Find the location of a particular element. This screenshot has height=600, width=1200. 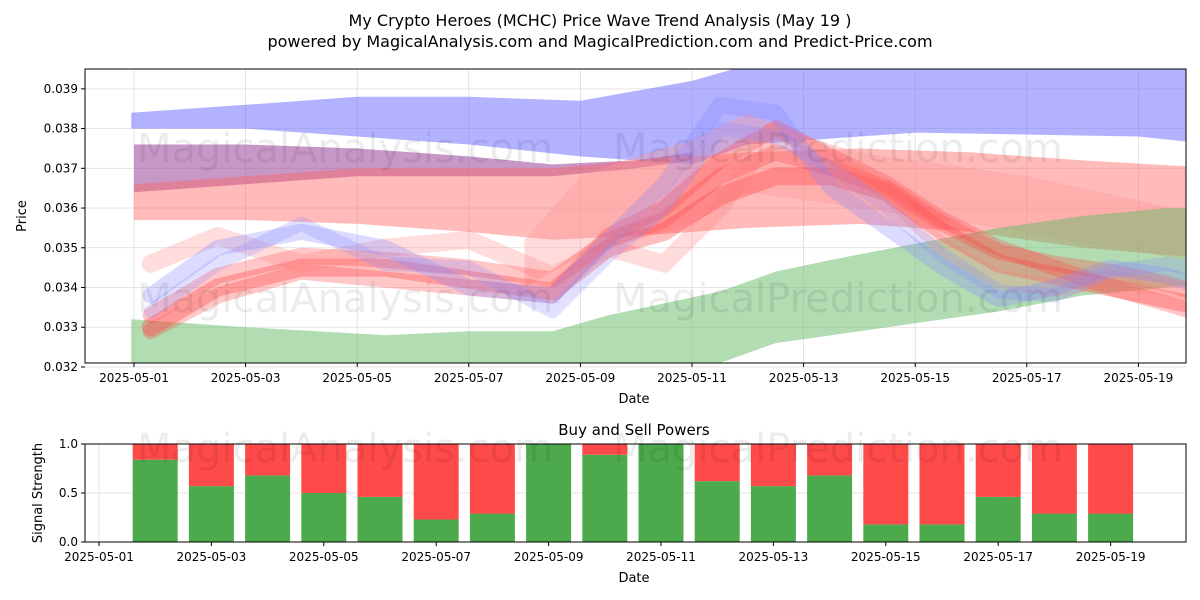

watermark-bottom-left: MagicalAnalysis.com is located at coordinates (345, 449).